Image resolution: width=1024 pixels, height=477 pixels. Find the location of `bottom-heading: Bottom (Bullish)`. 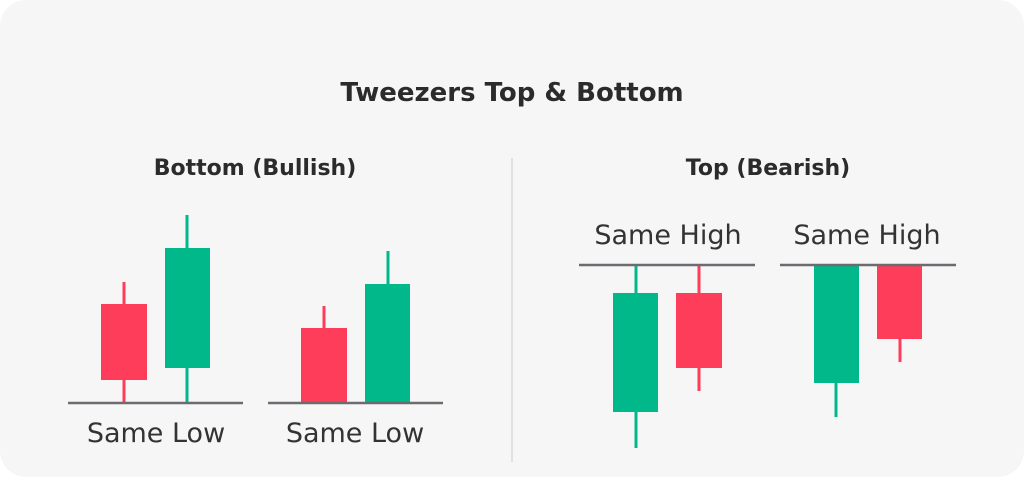

bottom-heading: Bottom (Bullish) is located at coordinates (255, 168).